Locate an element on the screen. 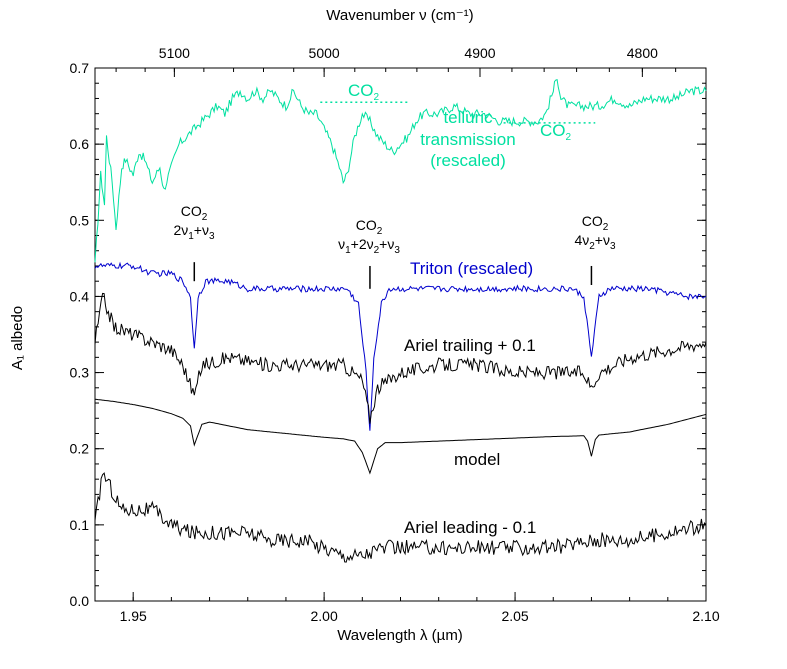 Image resolution: width=787 pixels, height=669 pixels. ariel-leading-label: Ariel leading - 0.1 is located at coordinates (470, 527).